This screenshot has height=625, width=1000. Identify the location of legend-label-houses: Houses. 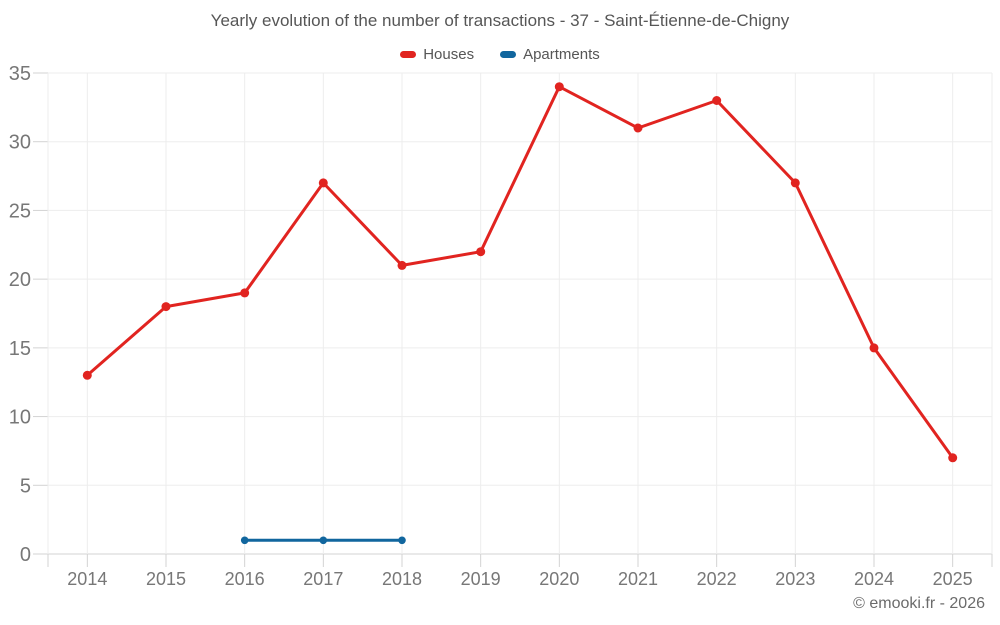
(449, 54).